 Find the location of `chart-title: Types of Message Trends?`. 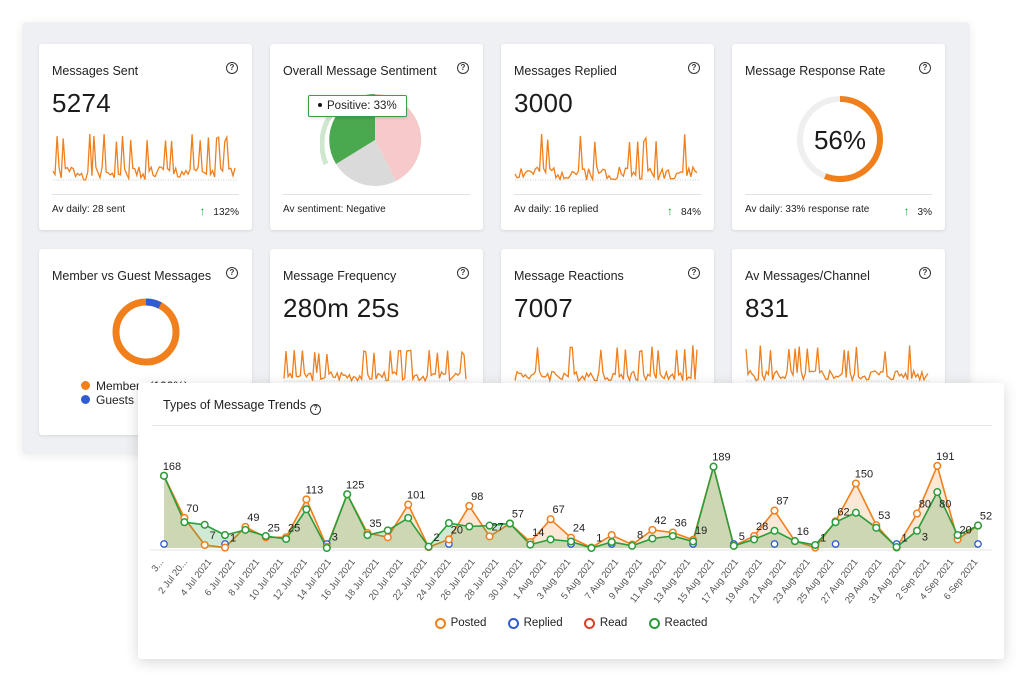

chart-title: Types of Message Trends? is located at coordinates (242, 406).